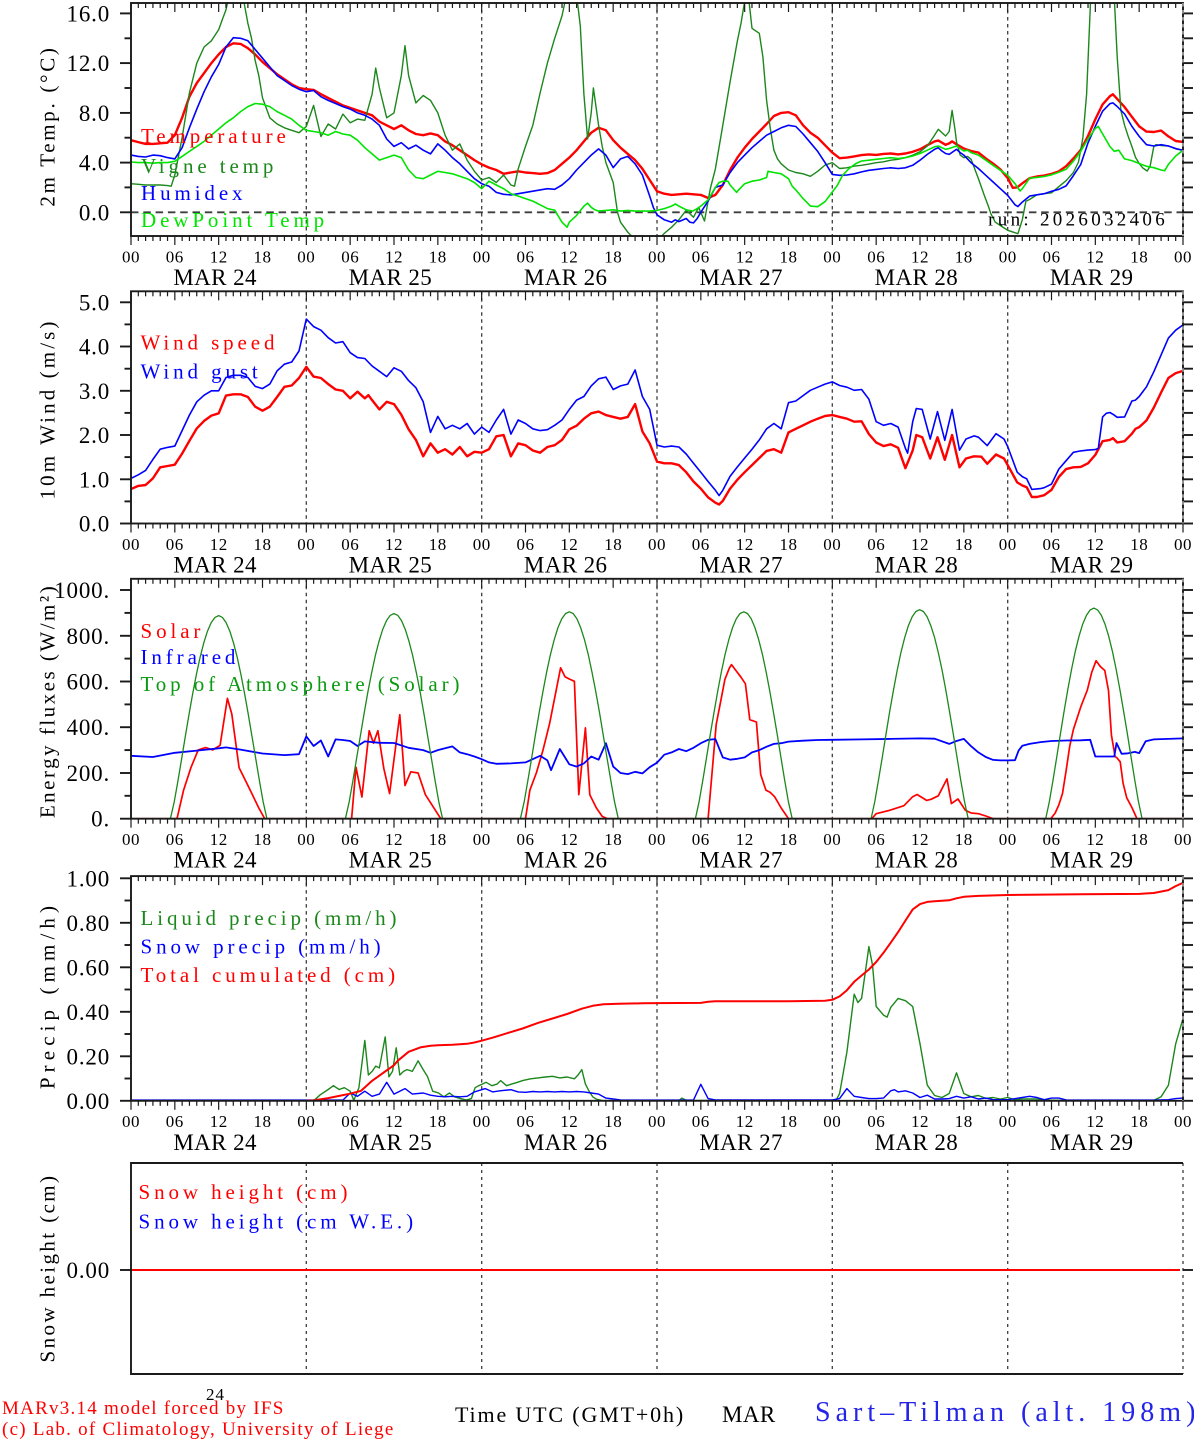 The height and width of the screenshot is (1445, 1194). Describe the element at coordinates (88, 682) in the screenshot. I see `svg-text: 600.` at that location.